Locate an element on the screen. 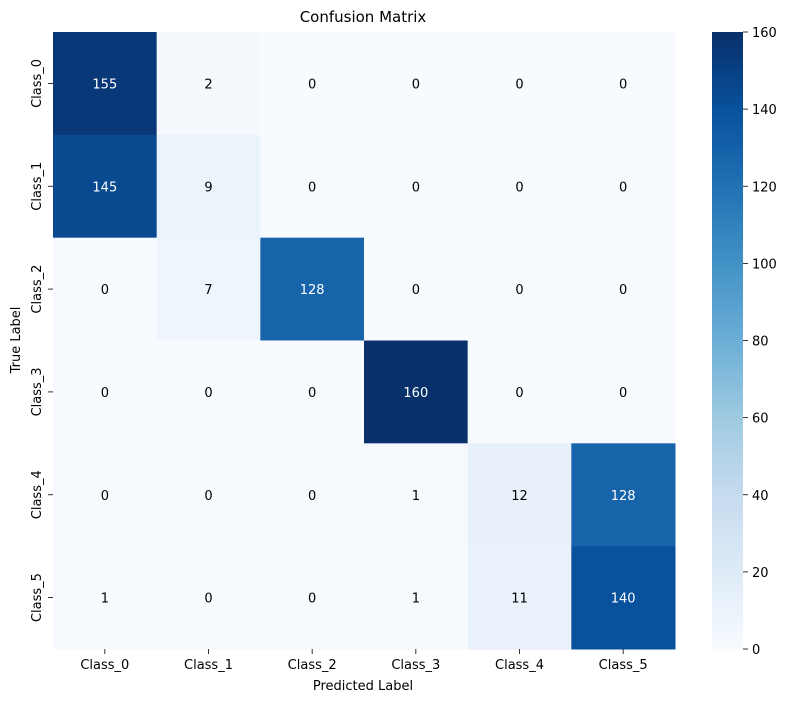 The image size is (789, 701). x-axis-label: Predicted Label is located at coordinates (363, 686).